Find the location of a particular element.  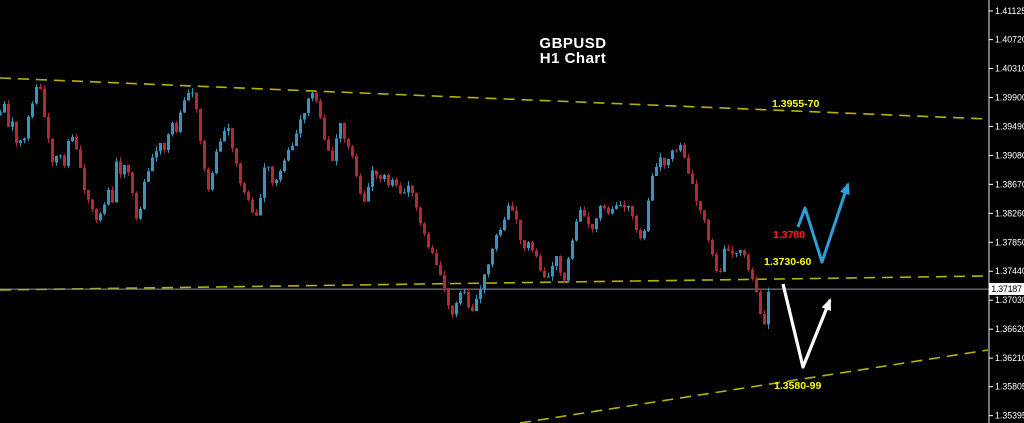

entry-price-label: 1.3780 is located at coordinates (789, 235).